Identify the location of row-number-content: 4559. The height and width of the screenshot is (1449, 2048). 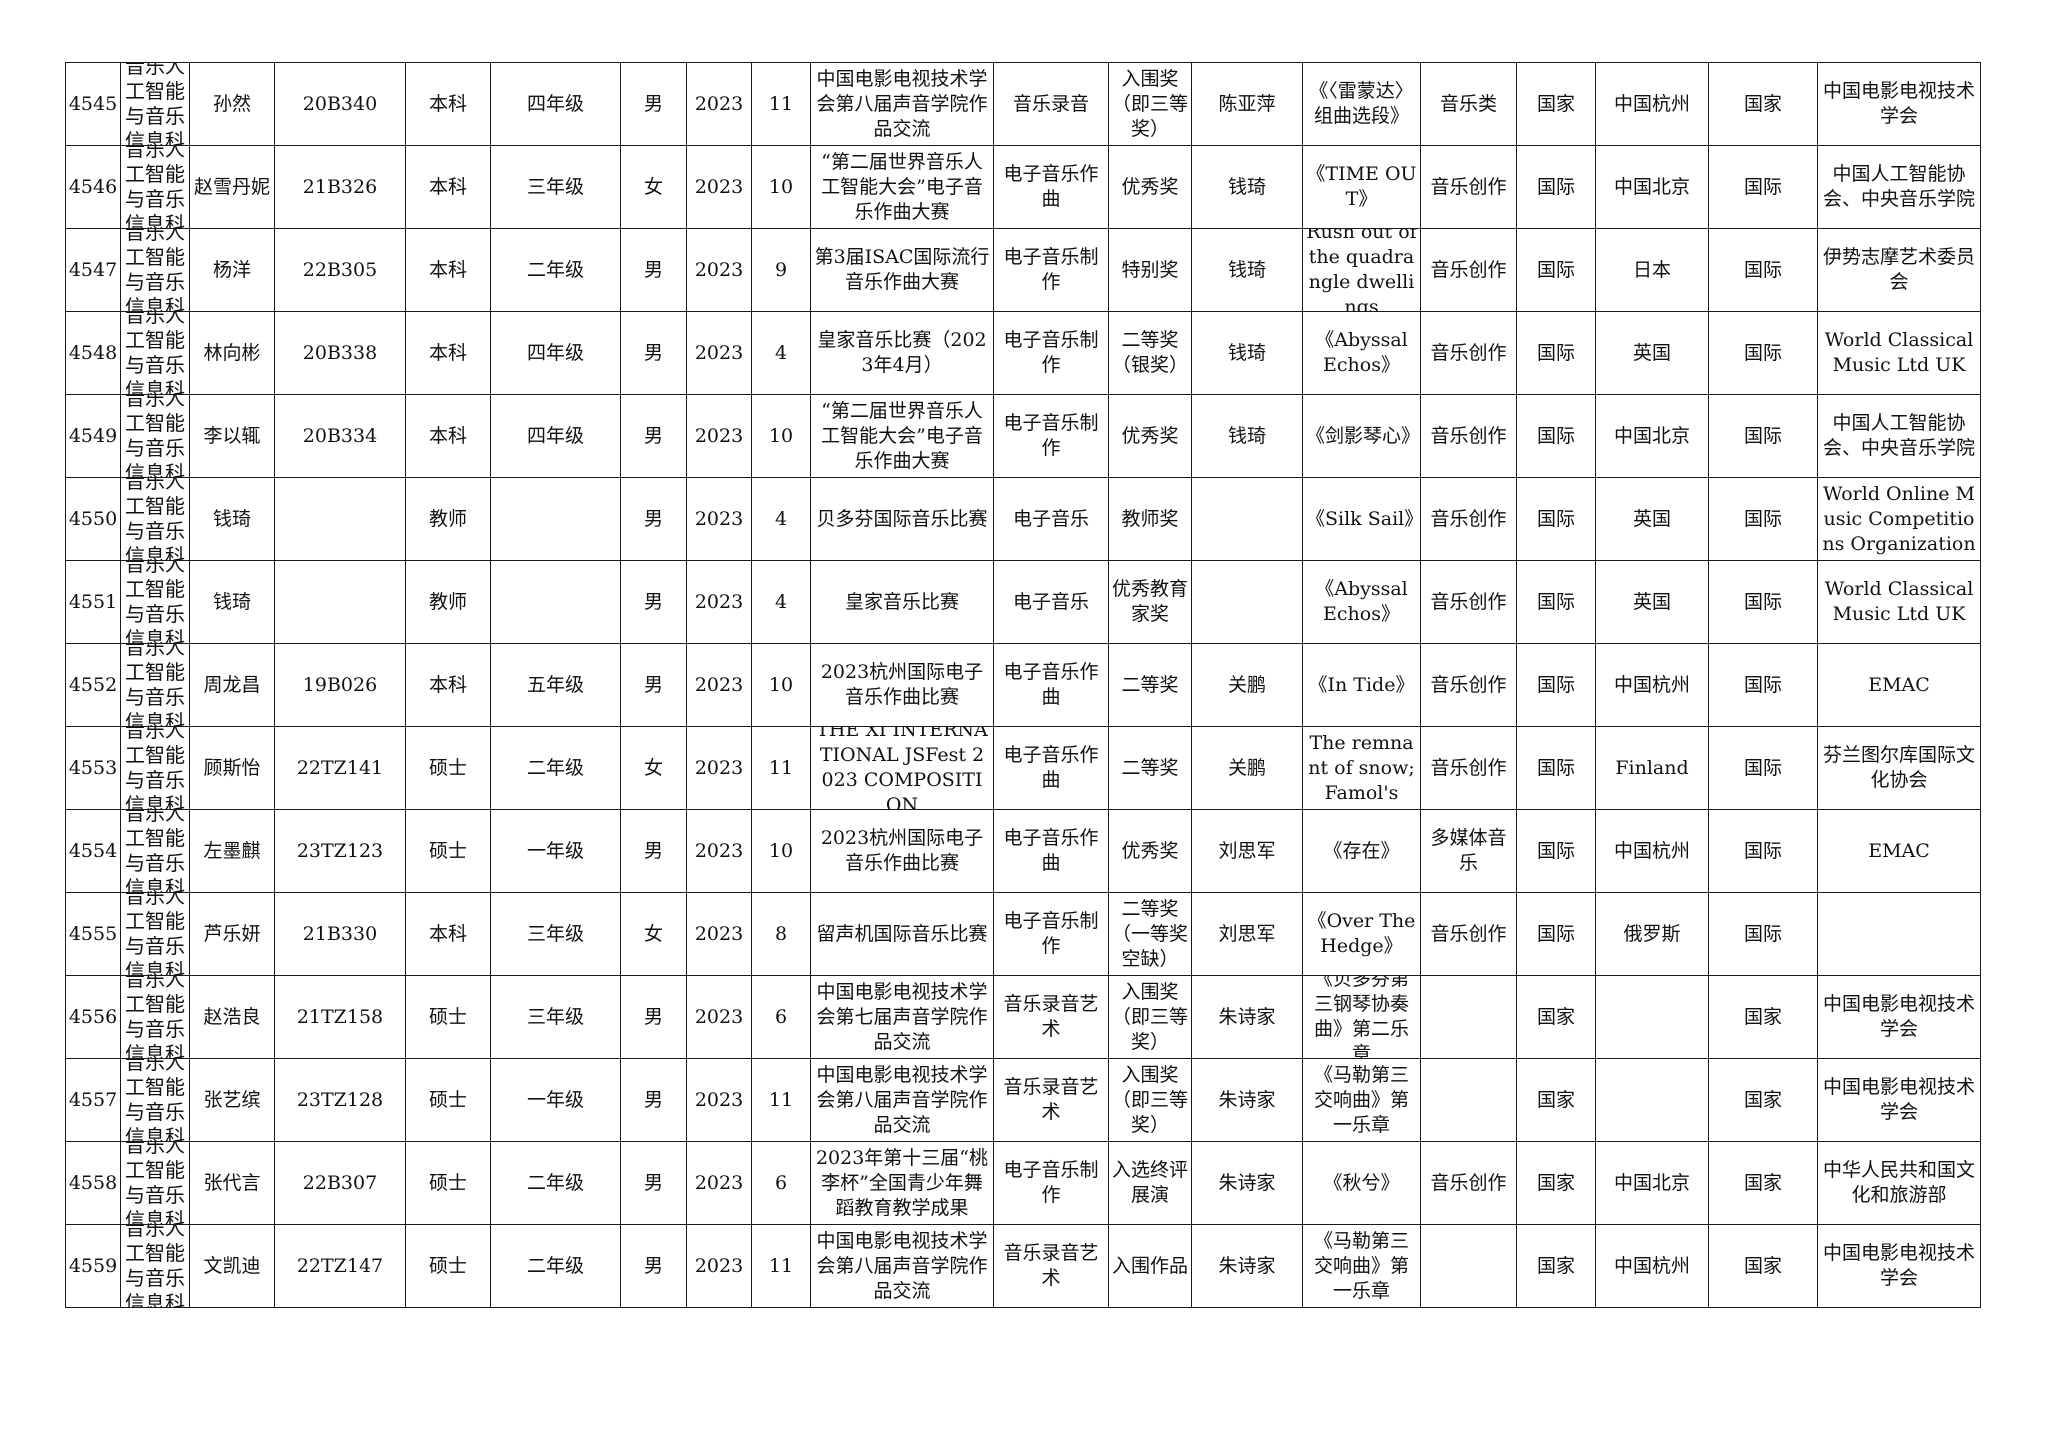
(93, 1266).